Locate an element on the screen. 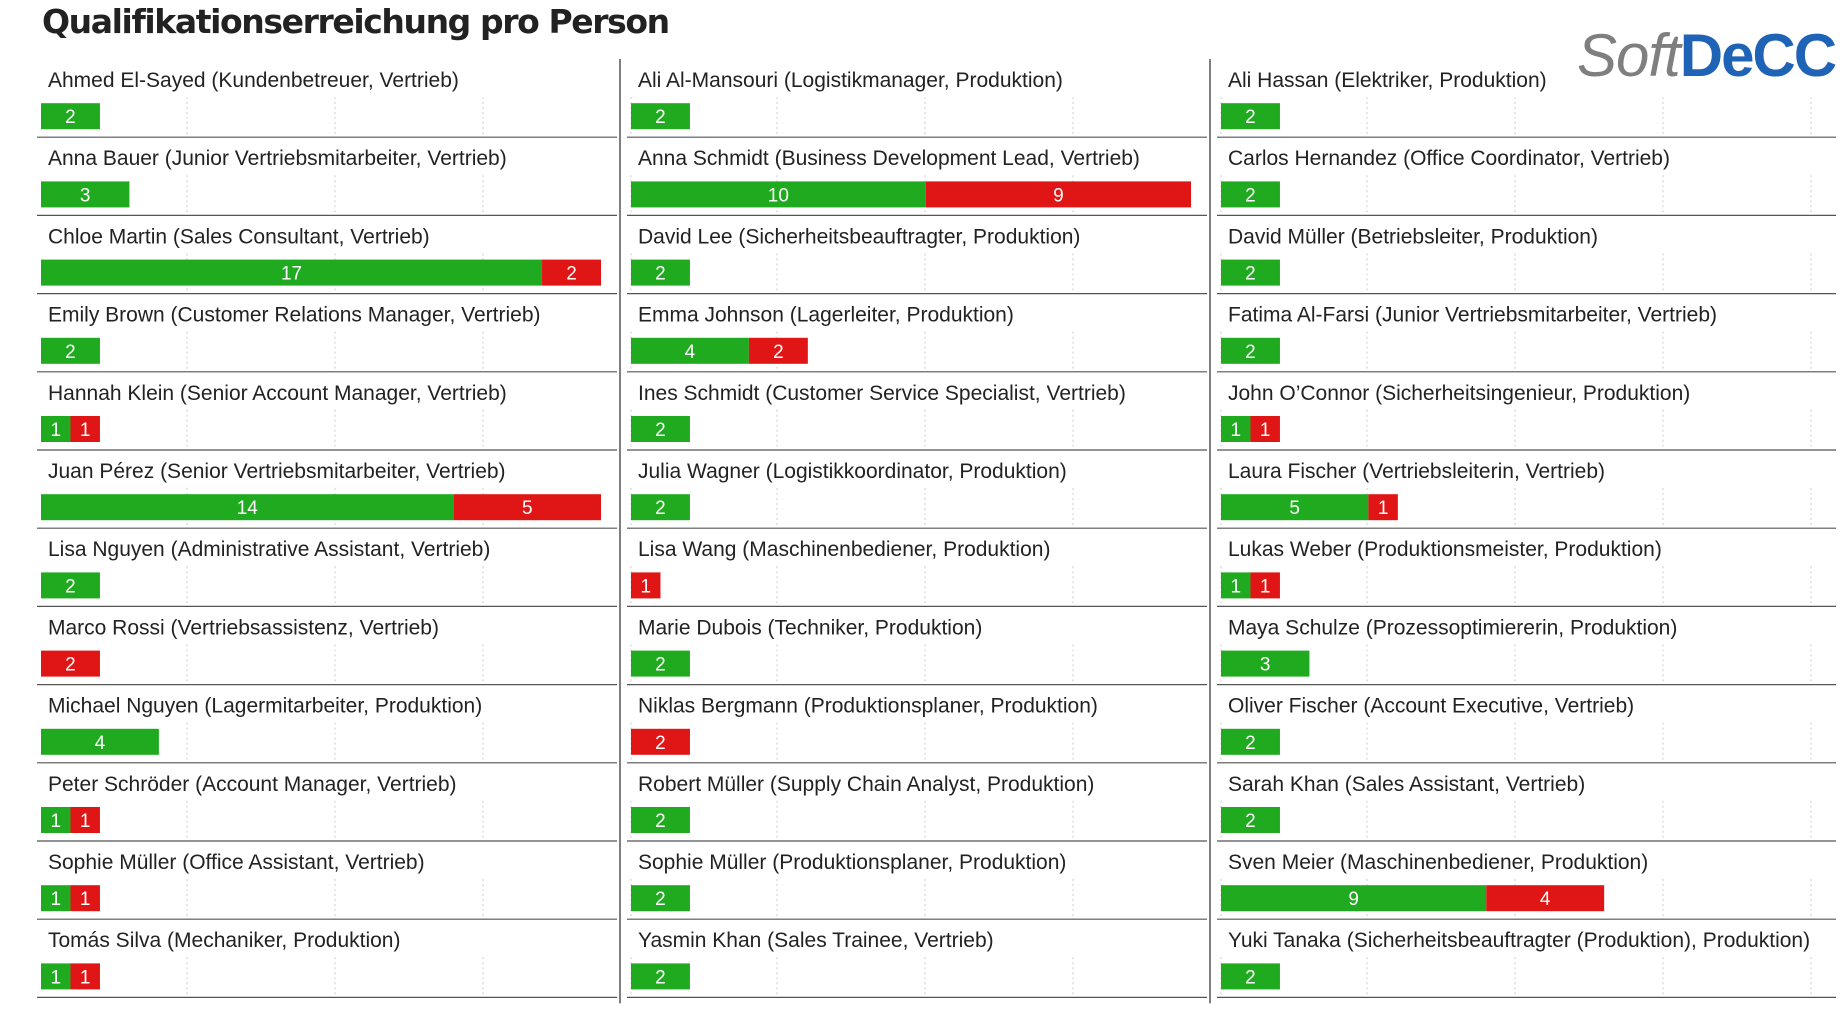 This screenshot has width=1842, height=1026. panel-label: Tomás Silva (Mechaniker, Produktion) is located at coordinates (224, 940).